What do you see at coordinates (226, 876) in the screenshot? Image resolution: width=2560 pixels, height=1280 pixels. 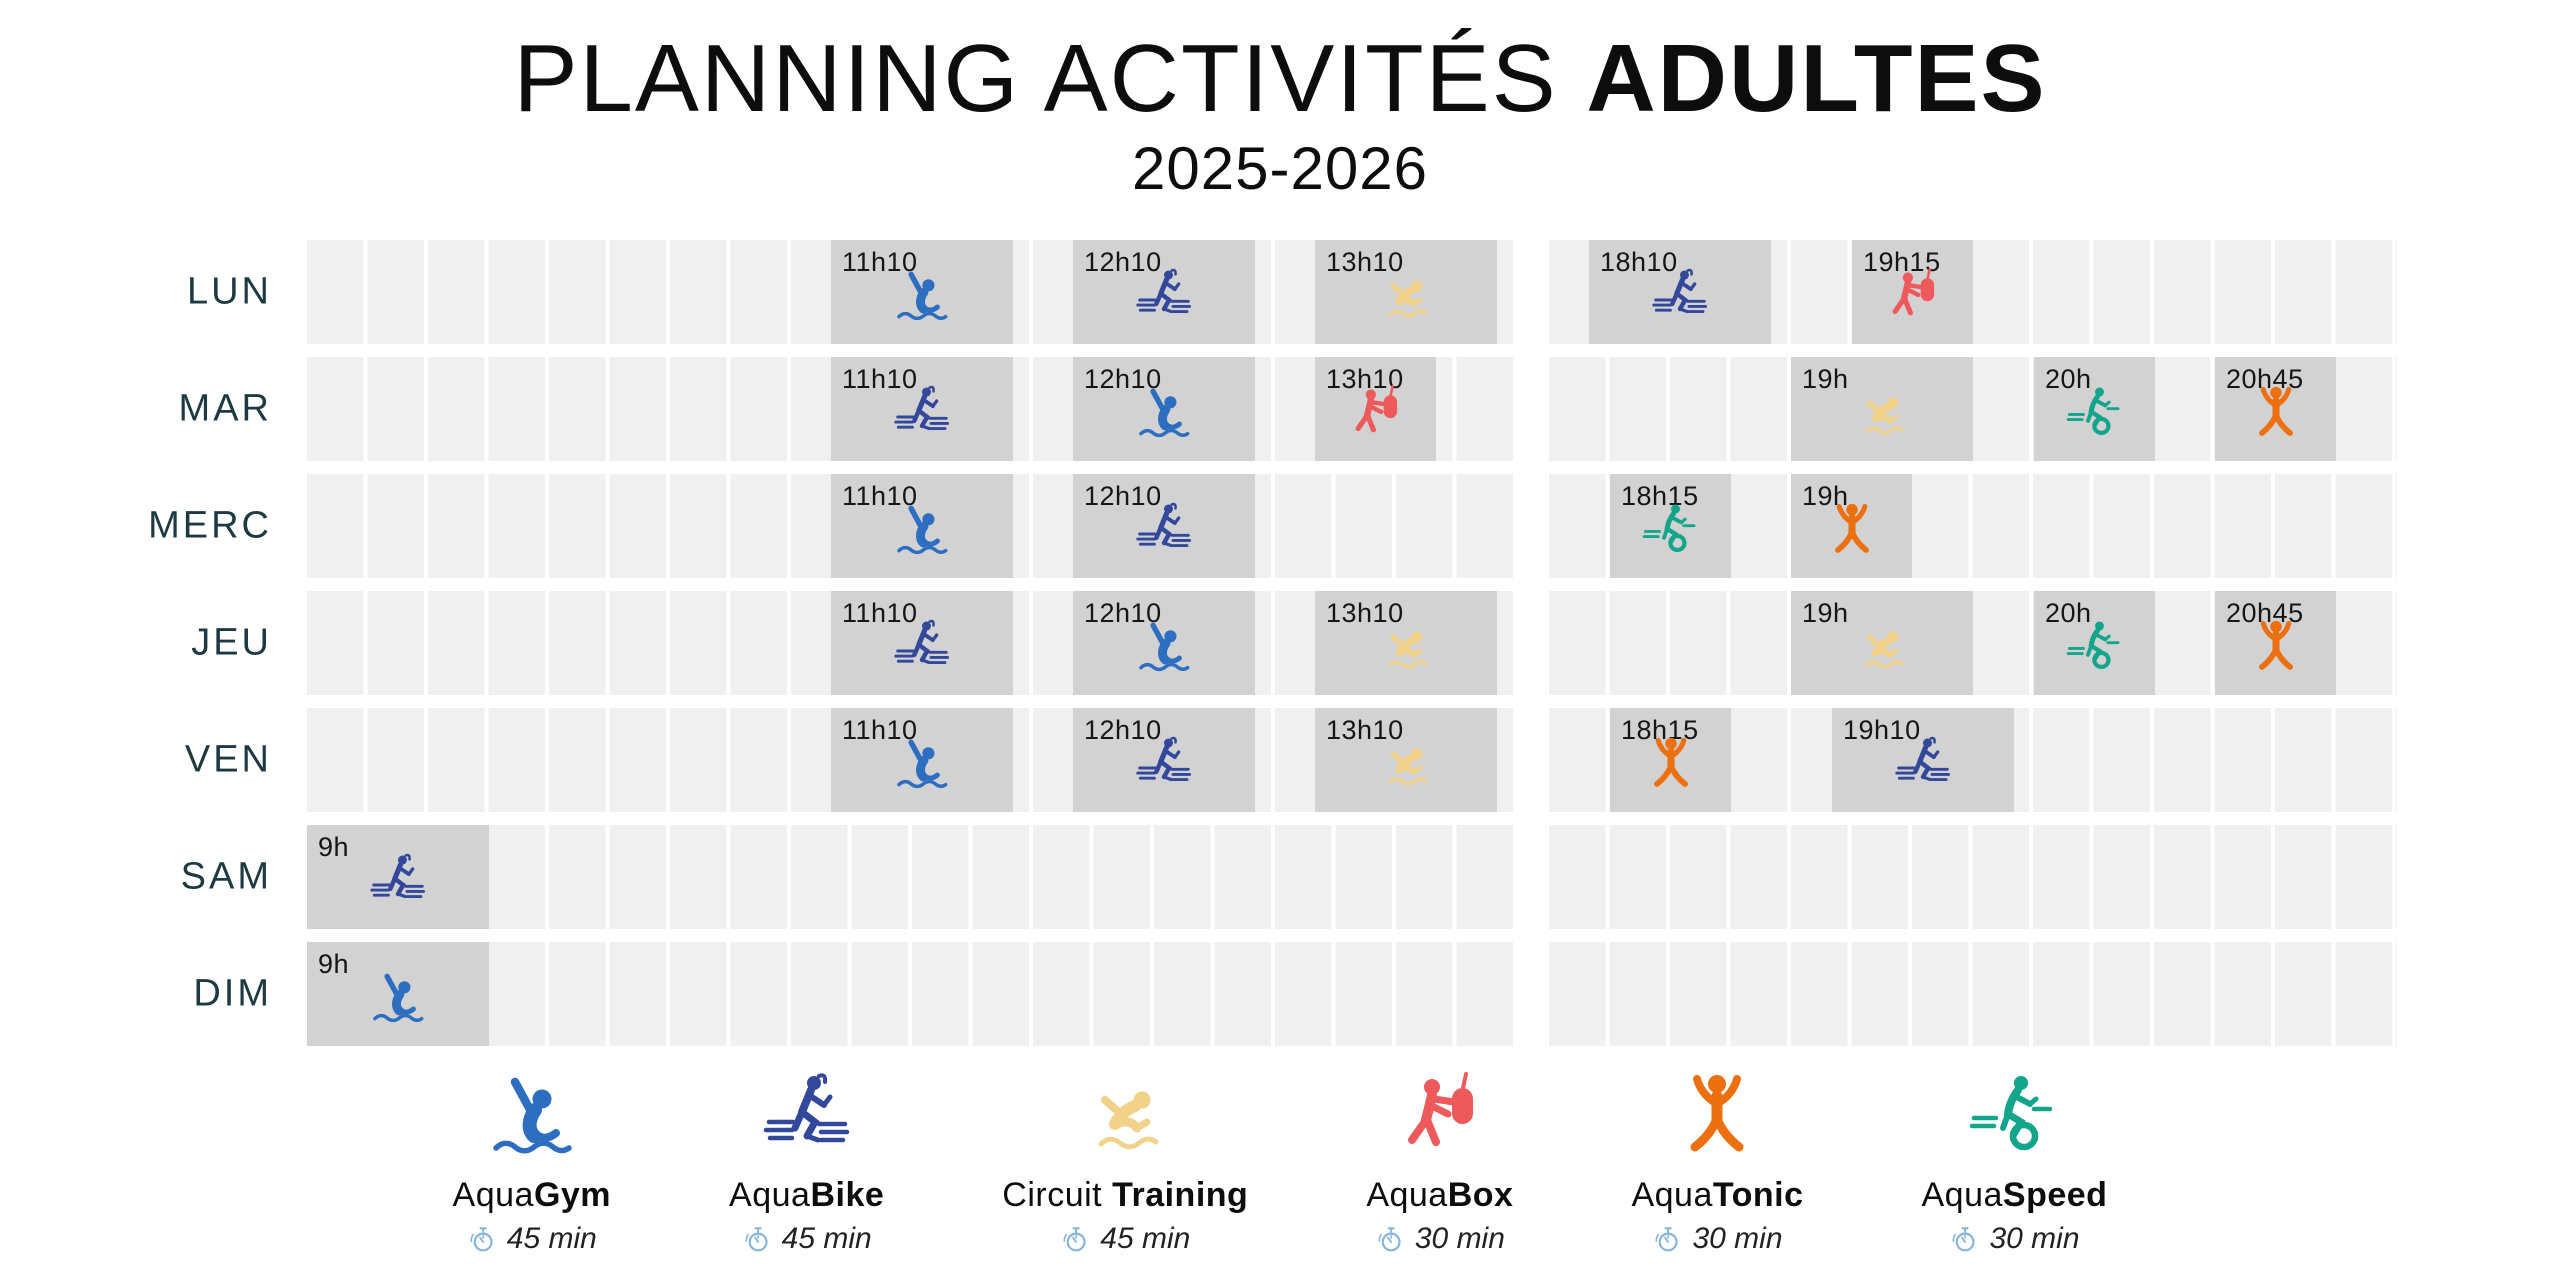 I see `day-label: SAM` at bounding box center [226, 876].